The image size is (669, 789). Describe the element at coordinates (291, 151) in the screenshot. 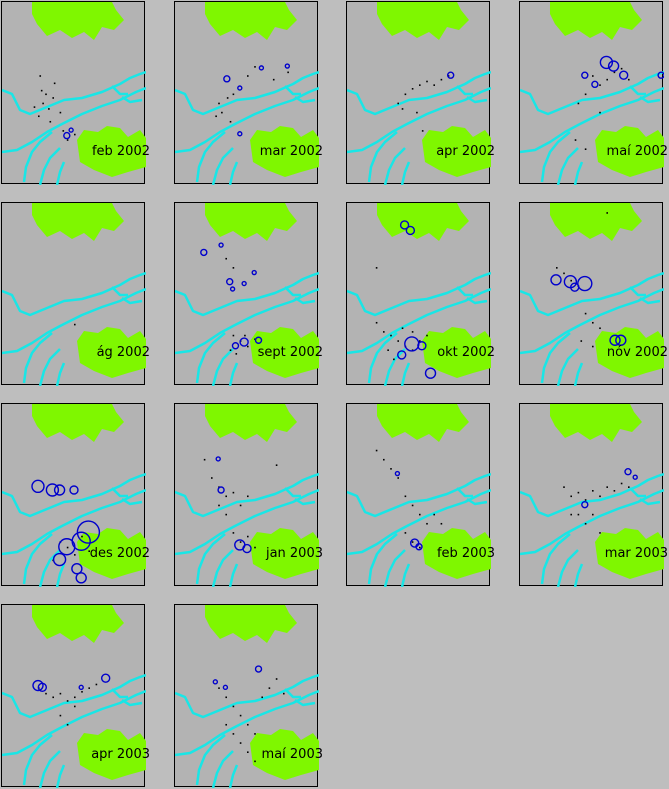

I see `panel-date-label: mar 2002` at that location.